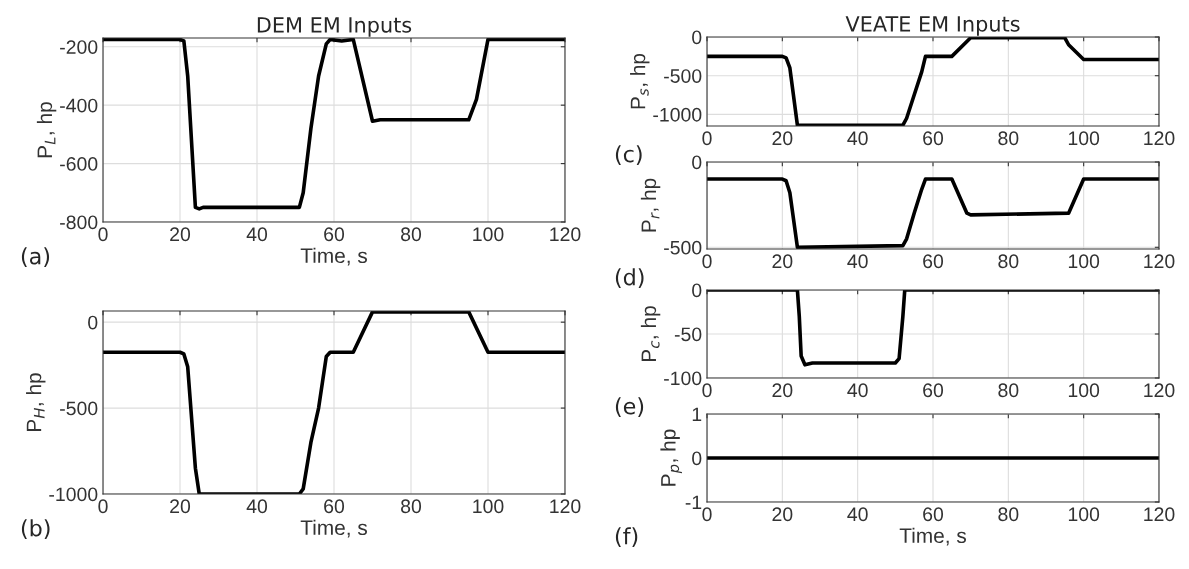 The width and height of the screenshot is (1189, 569). Describe the element at coordinates (79, 47) in the screenshot. I see `y-tick-label: -200` at that location.